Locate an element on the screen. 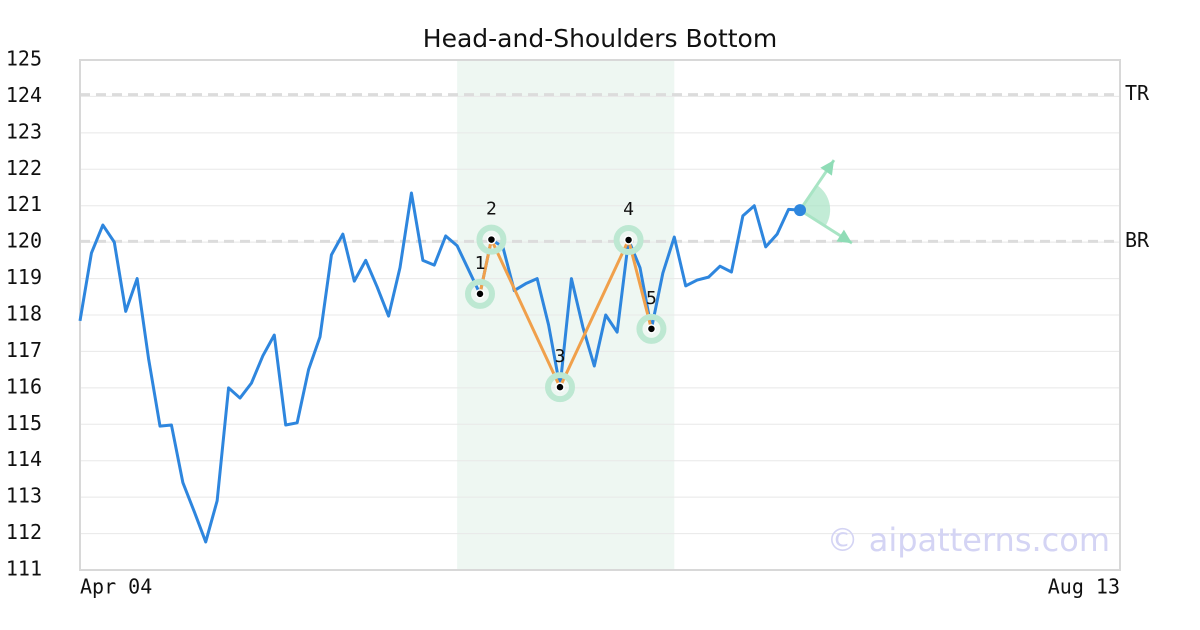  y-tick-label: 124 is located at coordinates (24, 95).